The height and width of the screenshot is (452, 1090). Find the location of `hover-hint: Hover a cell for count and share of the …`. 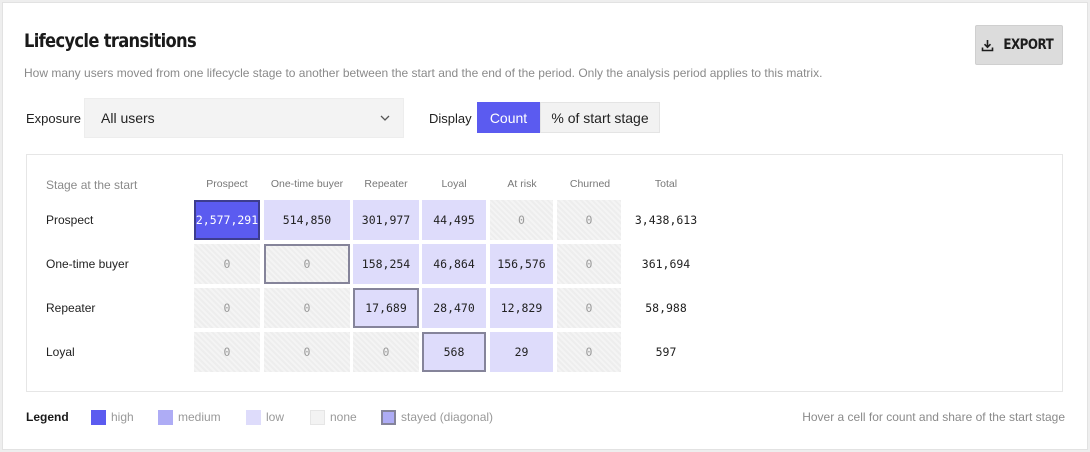

hover-hint: Hover a cell for count and share of the … is located at coordinates (933, 417).